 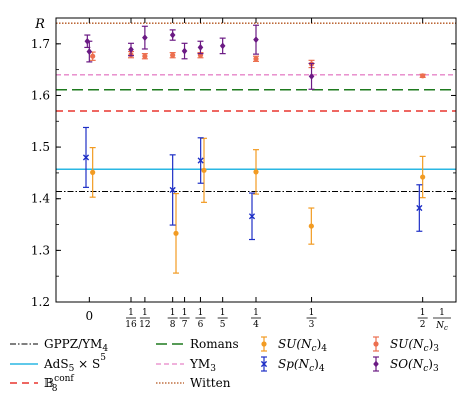 What do you see at coordinates (105, 349) in the screenshot?
I see `legend-label-0-0-sub: 4` at bounding box center [105, 349].